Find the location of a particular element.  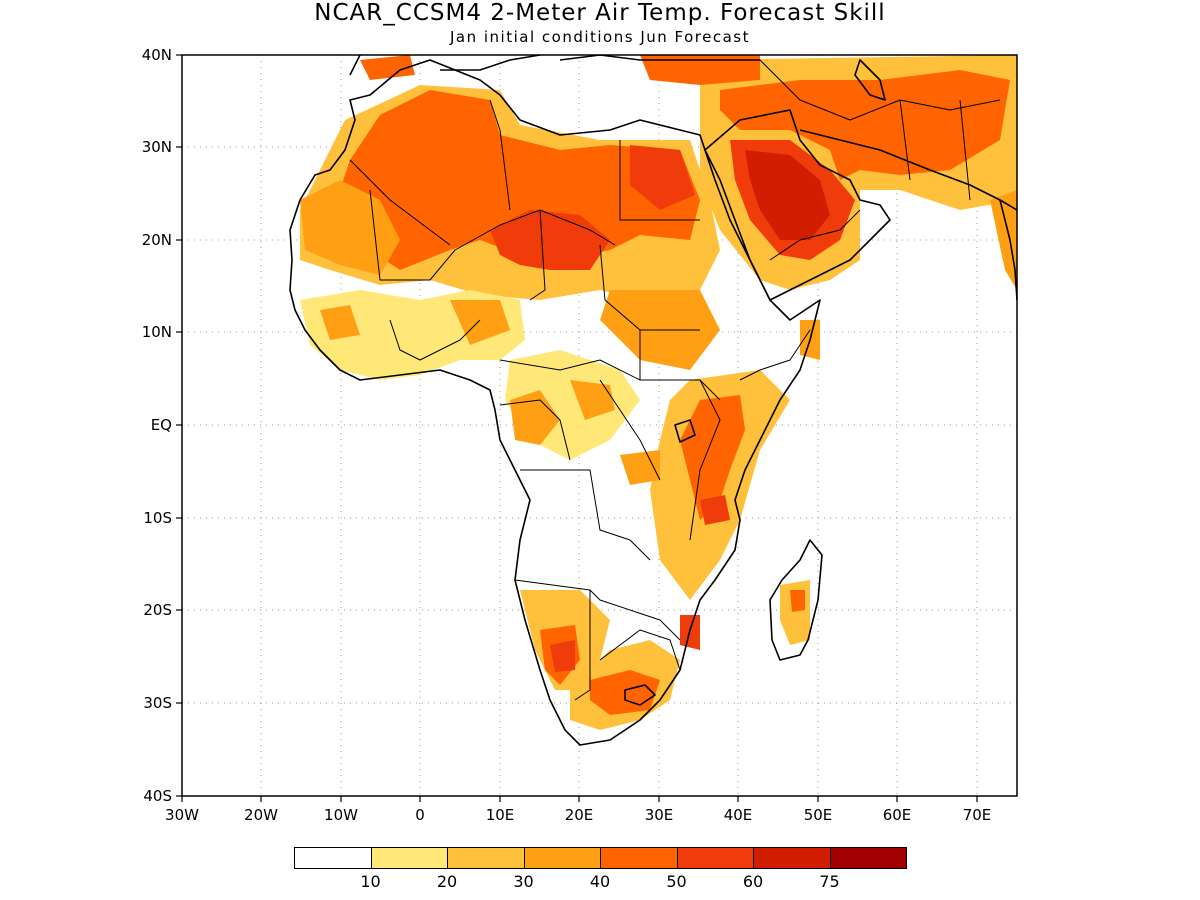

victoria-lake is located at coordinates (685, 431).